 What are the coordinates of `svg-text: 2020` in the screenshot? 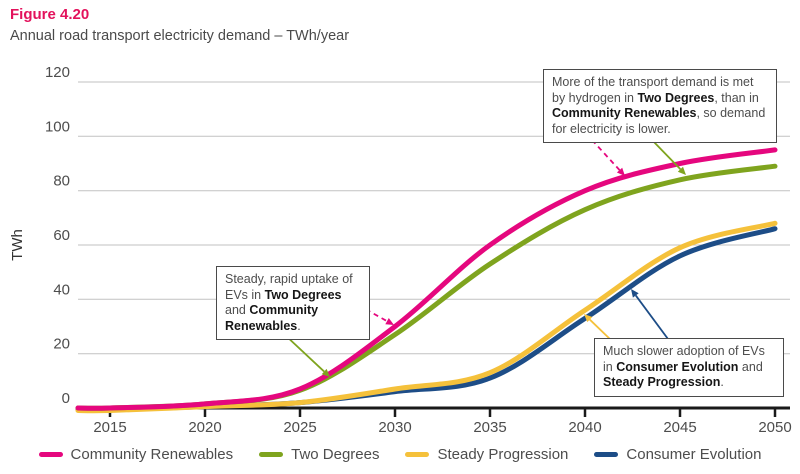 It's located at (204, 427).